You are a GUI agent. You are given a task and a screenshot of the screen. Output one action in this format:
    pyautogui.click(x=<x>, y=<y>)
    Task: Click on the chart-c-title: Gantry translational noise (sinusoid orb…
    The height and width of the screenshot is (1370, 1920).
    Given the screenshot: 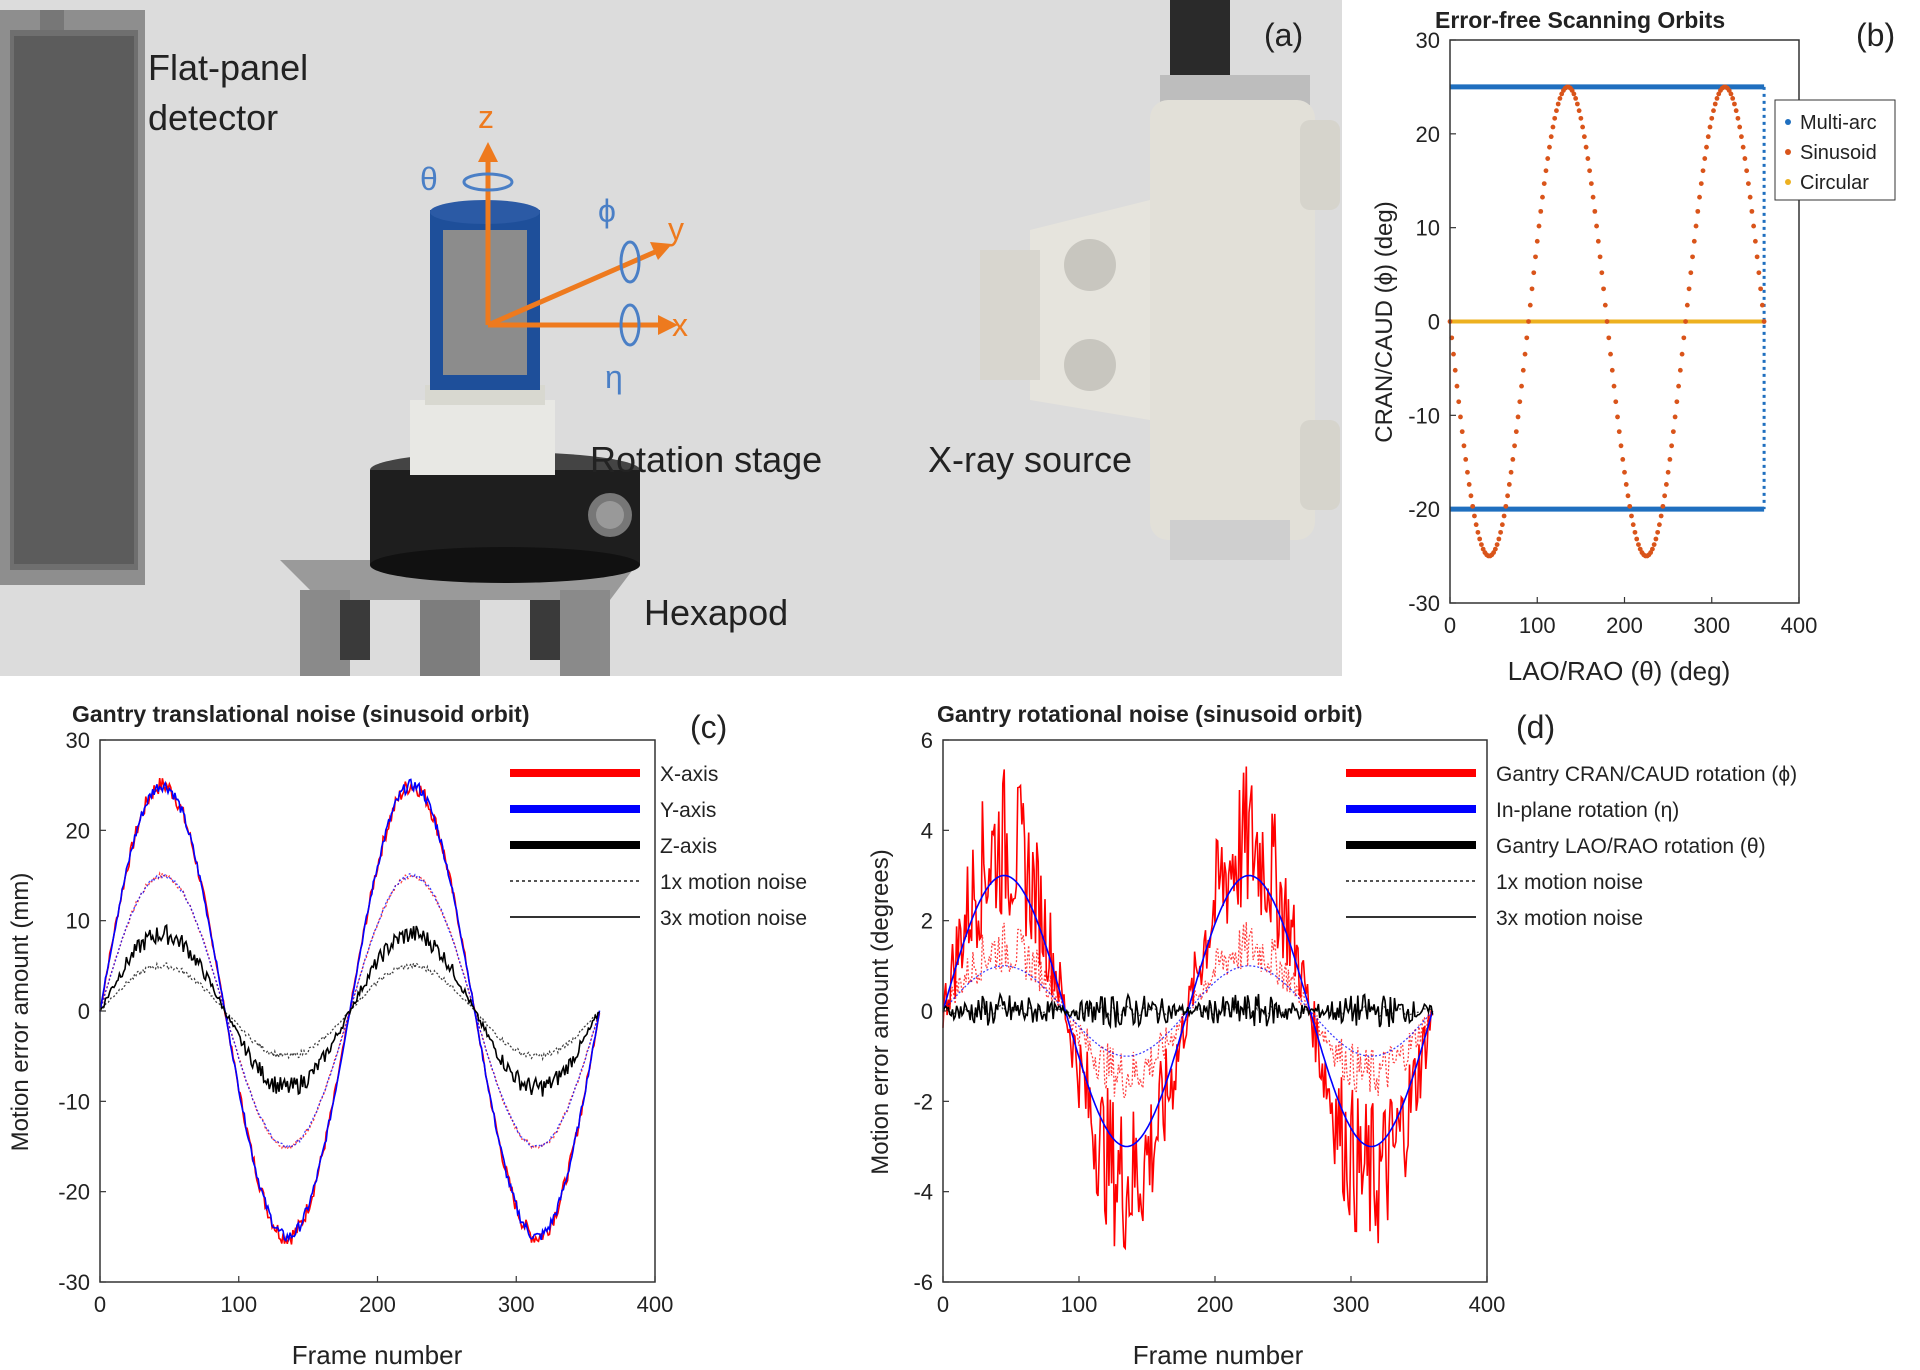 What is the action you would take?
    pyautogui.click(x=301, y=714)
    